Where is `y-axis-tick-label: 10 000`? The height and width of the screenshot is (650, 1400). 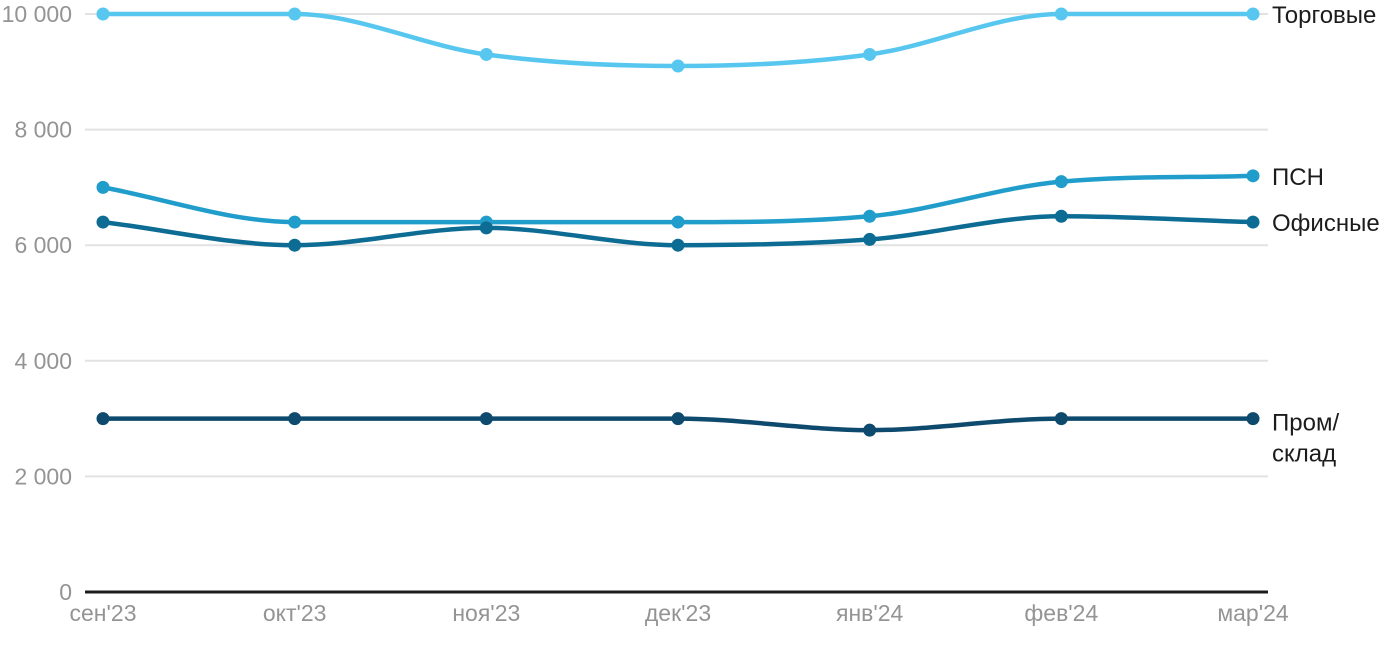 y-axis-tick-label: 10 000 is located at coordinates (37, 14).